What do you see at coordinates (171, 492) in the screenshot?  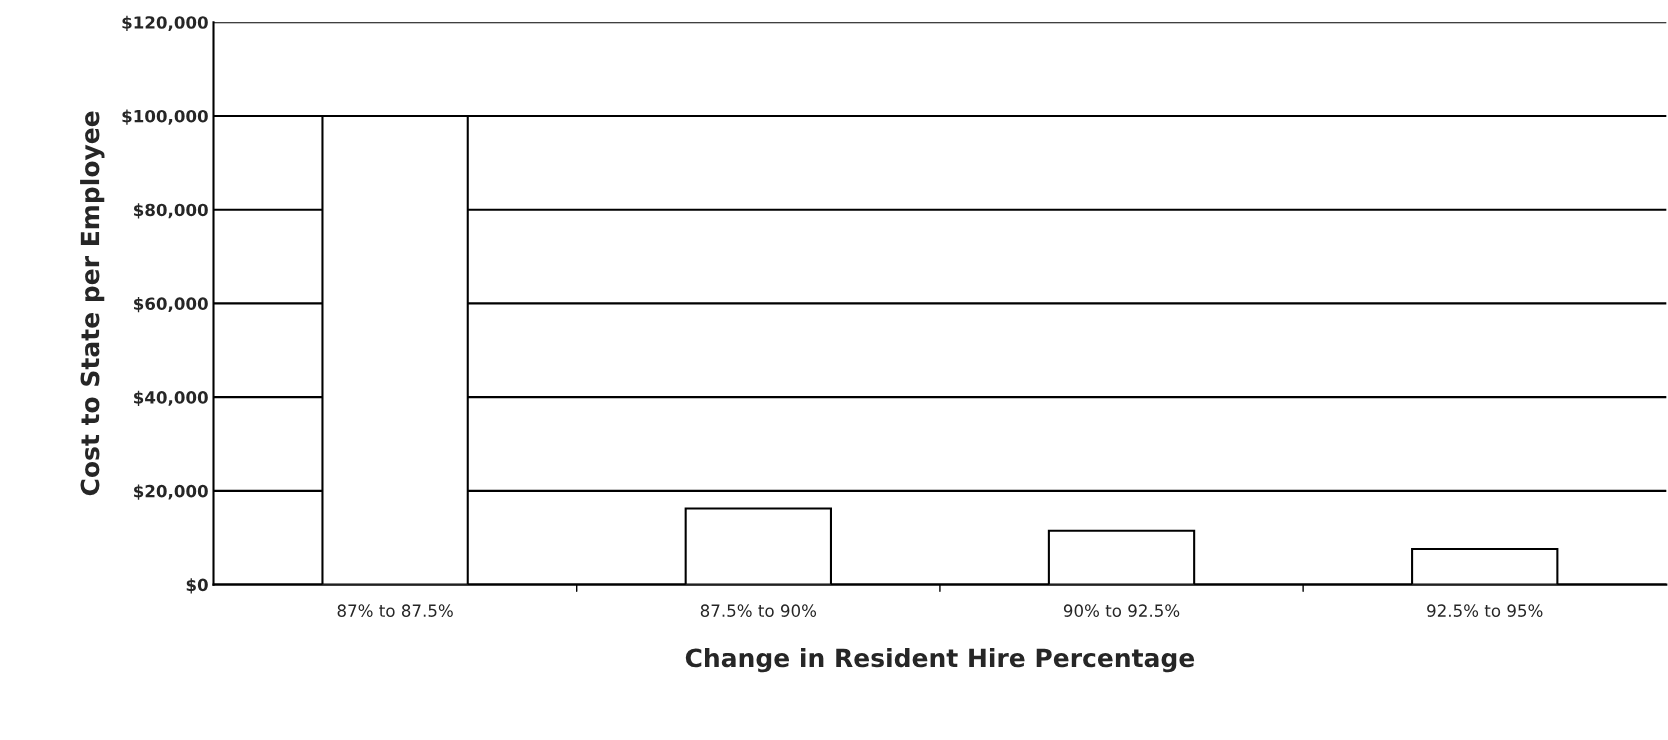 I see `y-tick-label: $20,000` at bounding box center [171, 492].